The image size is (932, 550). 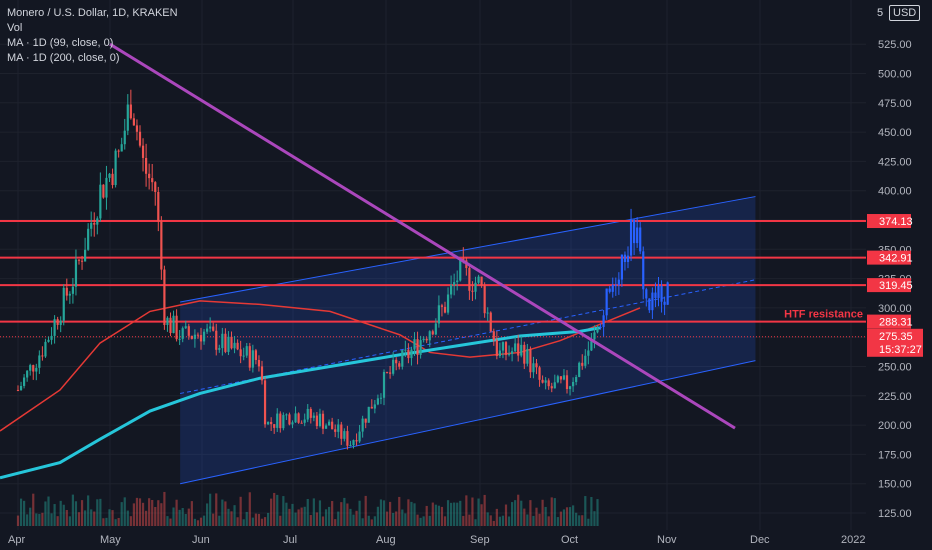 What do you see at coordinates (905, 13) in the screenshot?
I see `currency-button: USD` at bounding box center [905, 13].